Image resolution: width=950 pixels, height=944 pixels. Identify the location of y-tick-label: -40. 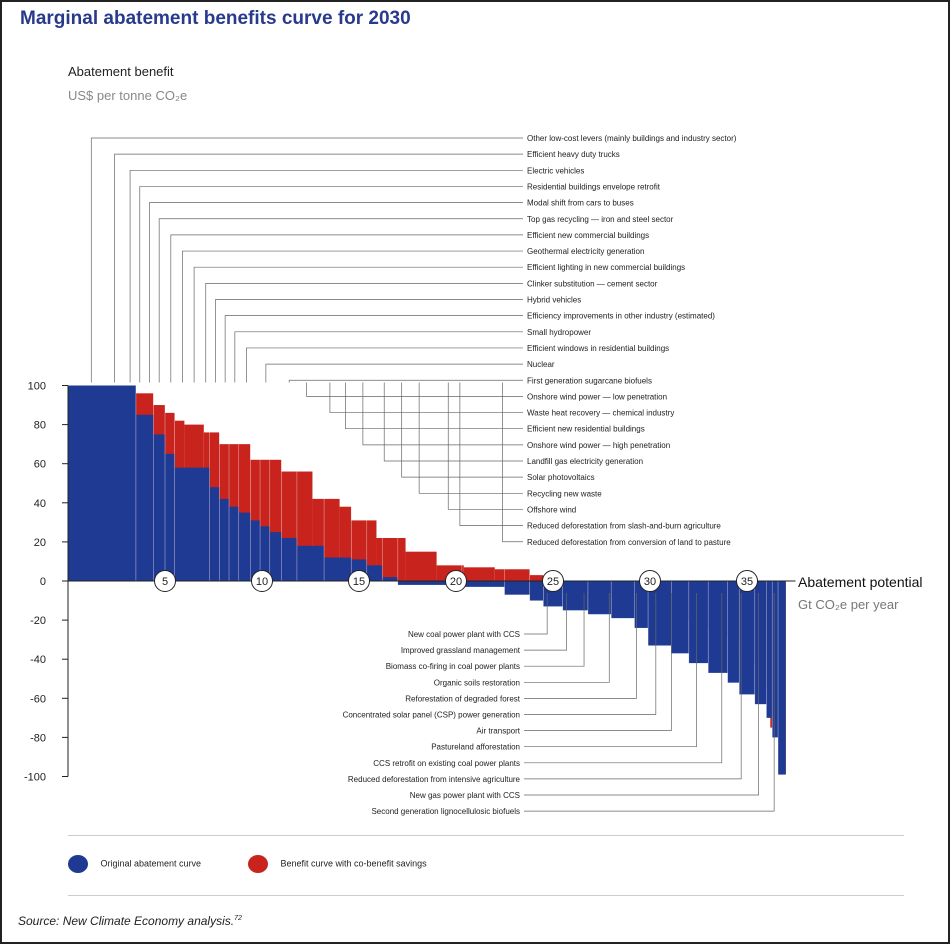
(38, 660).